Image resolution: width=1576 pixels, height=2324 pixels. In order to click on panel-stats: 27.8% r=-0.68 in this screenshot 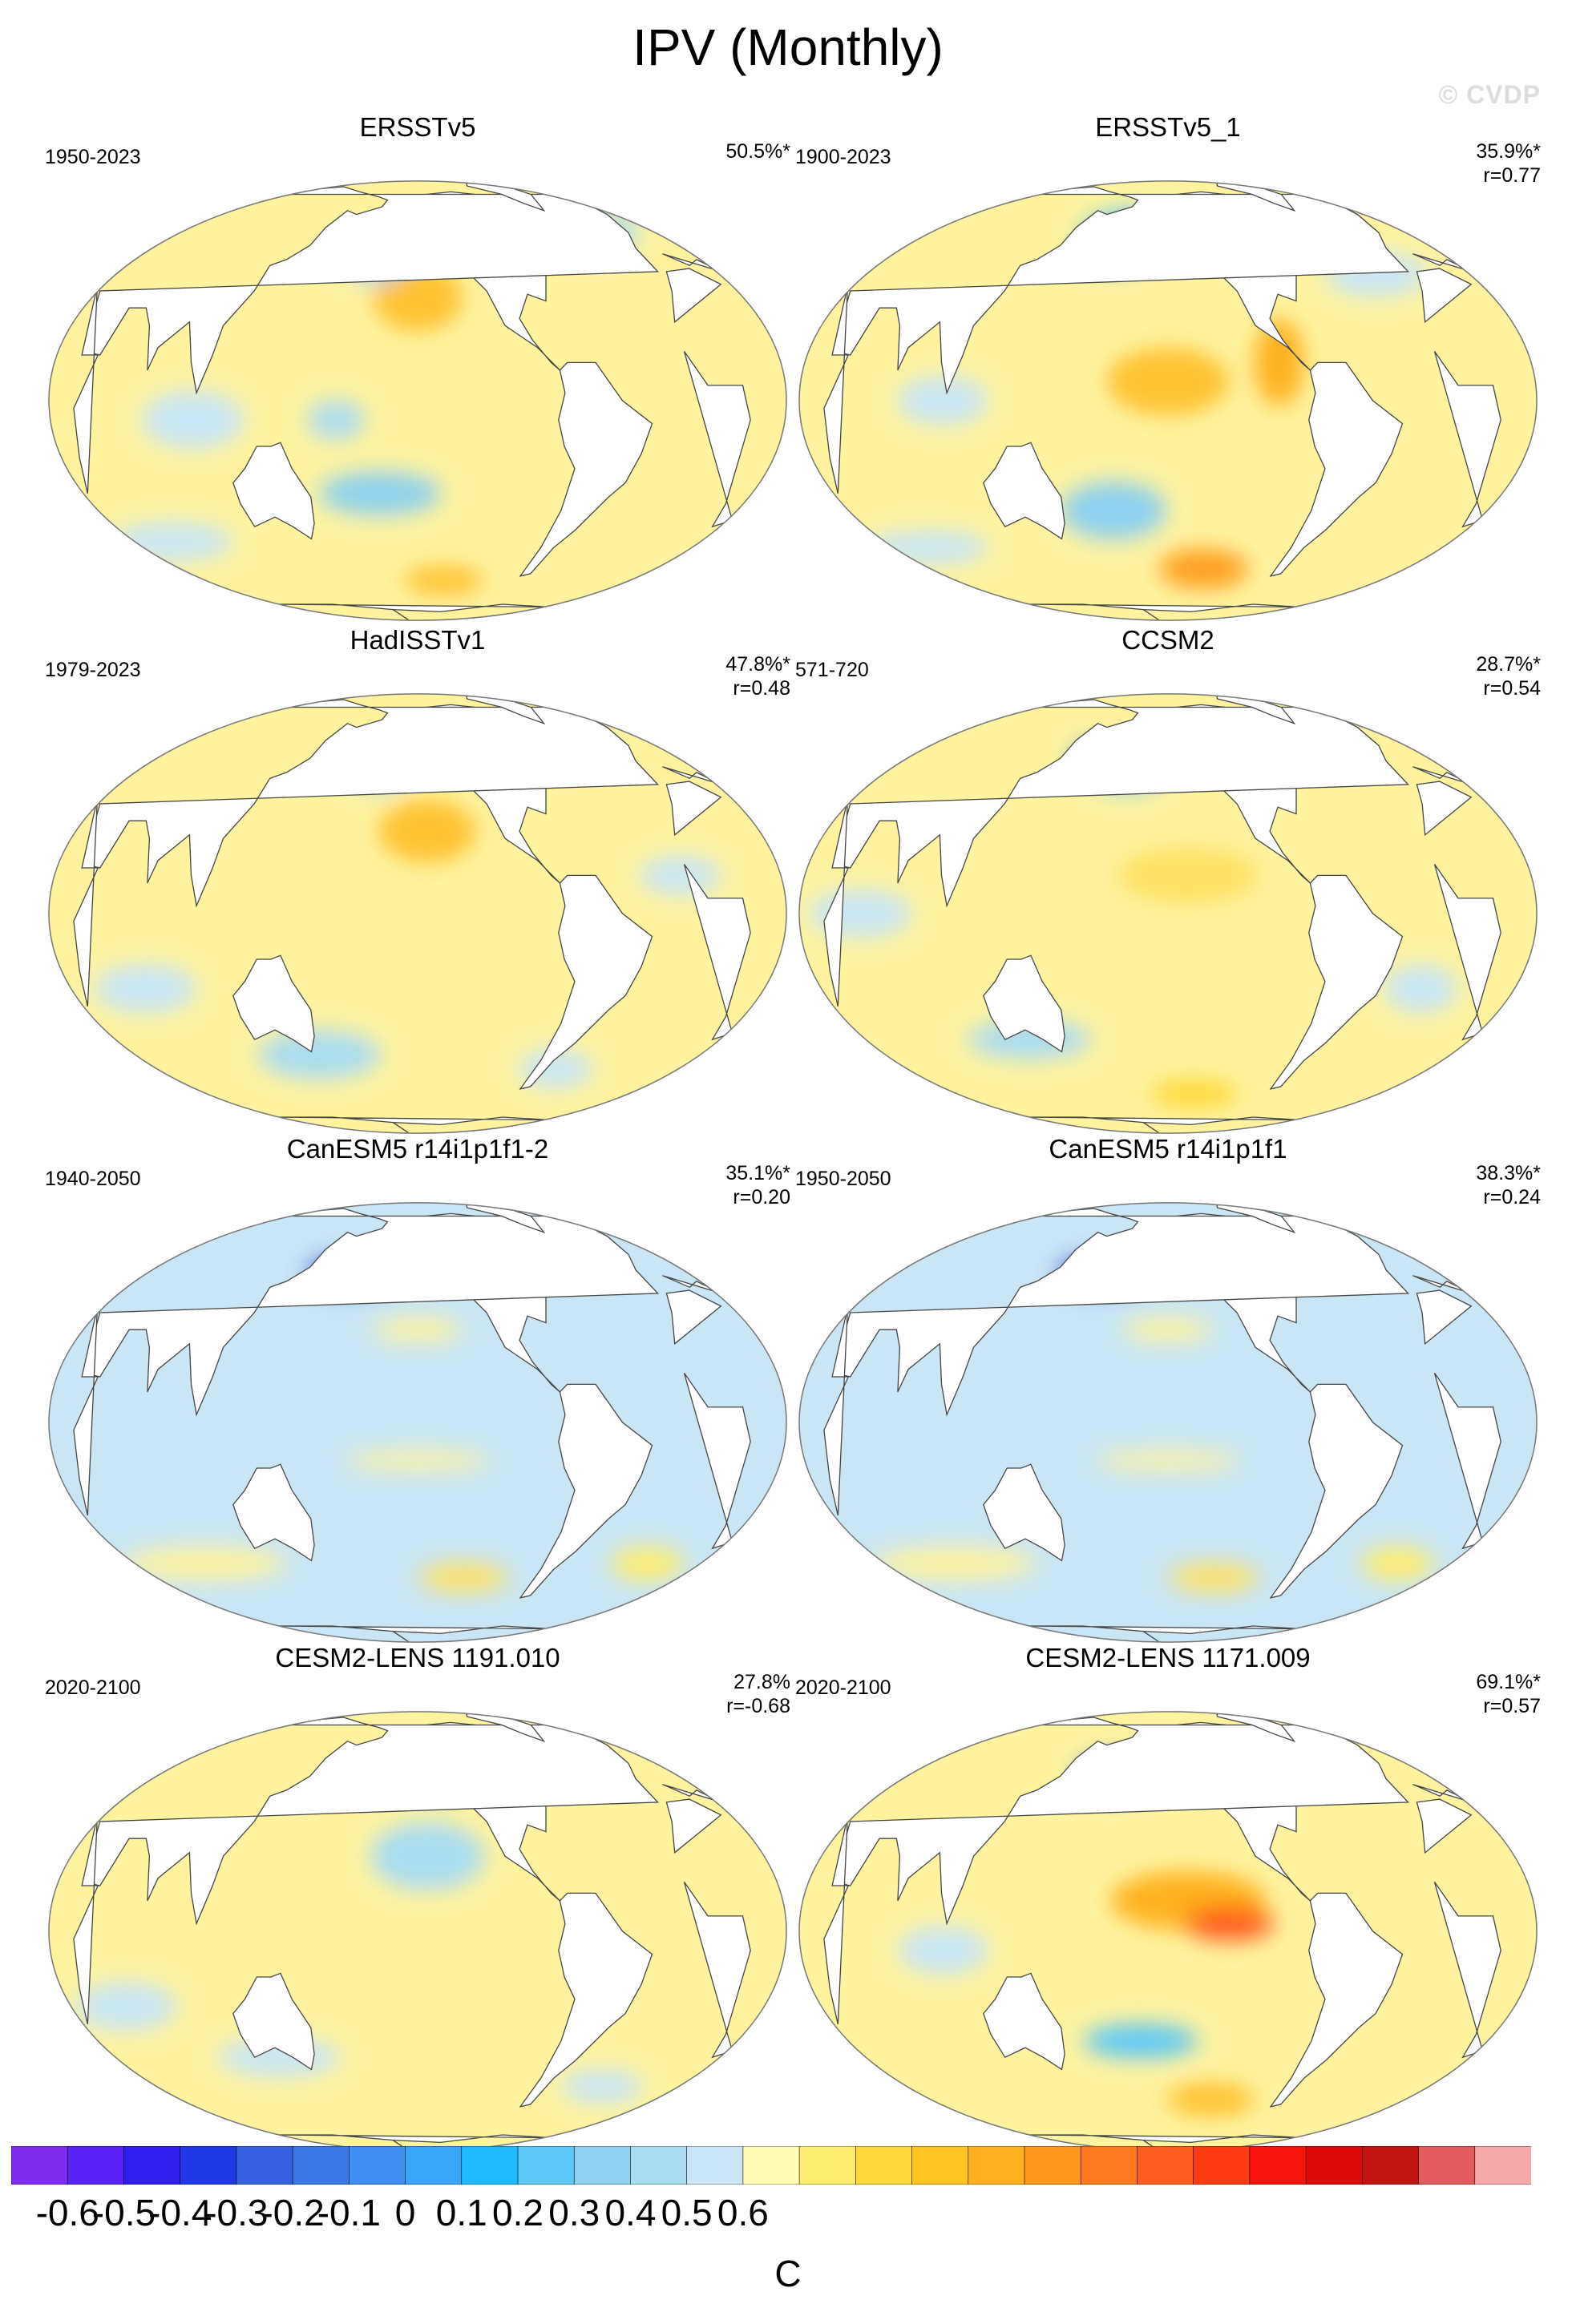, I will do `click(758, 1694)`.